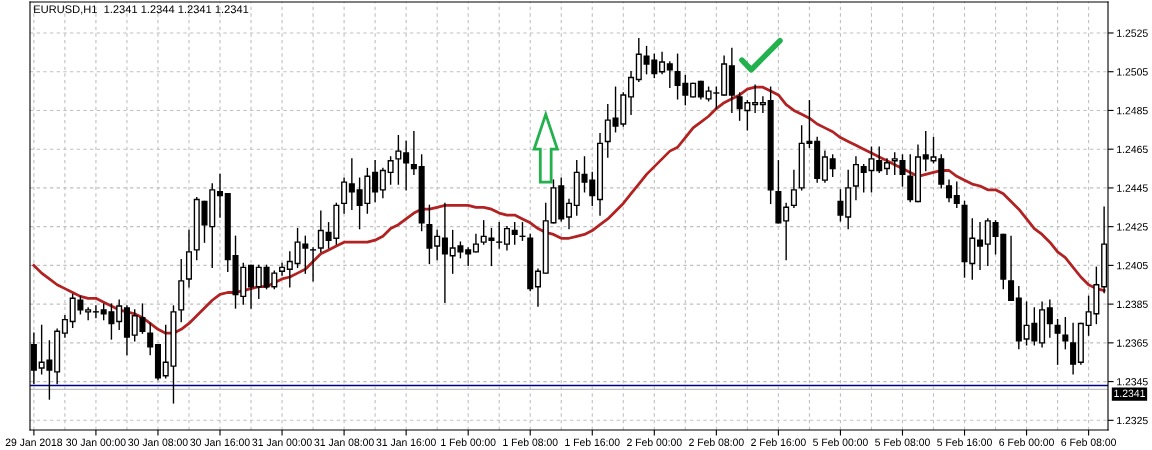 Image resolution: width=1152 pixels, height=450 pixels. I want to click on x-tick-label: 5 Feb 16:00, so click(964, 442).